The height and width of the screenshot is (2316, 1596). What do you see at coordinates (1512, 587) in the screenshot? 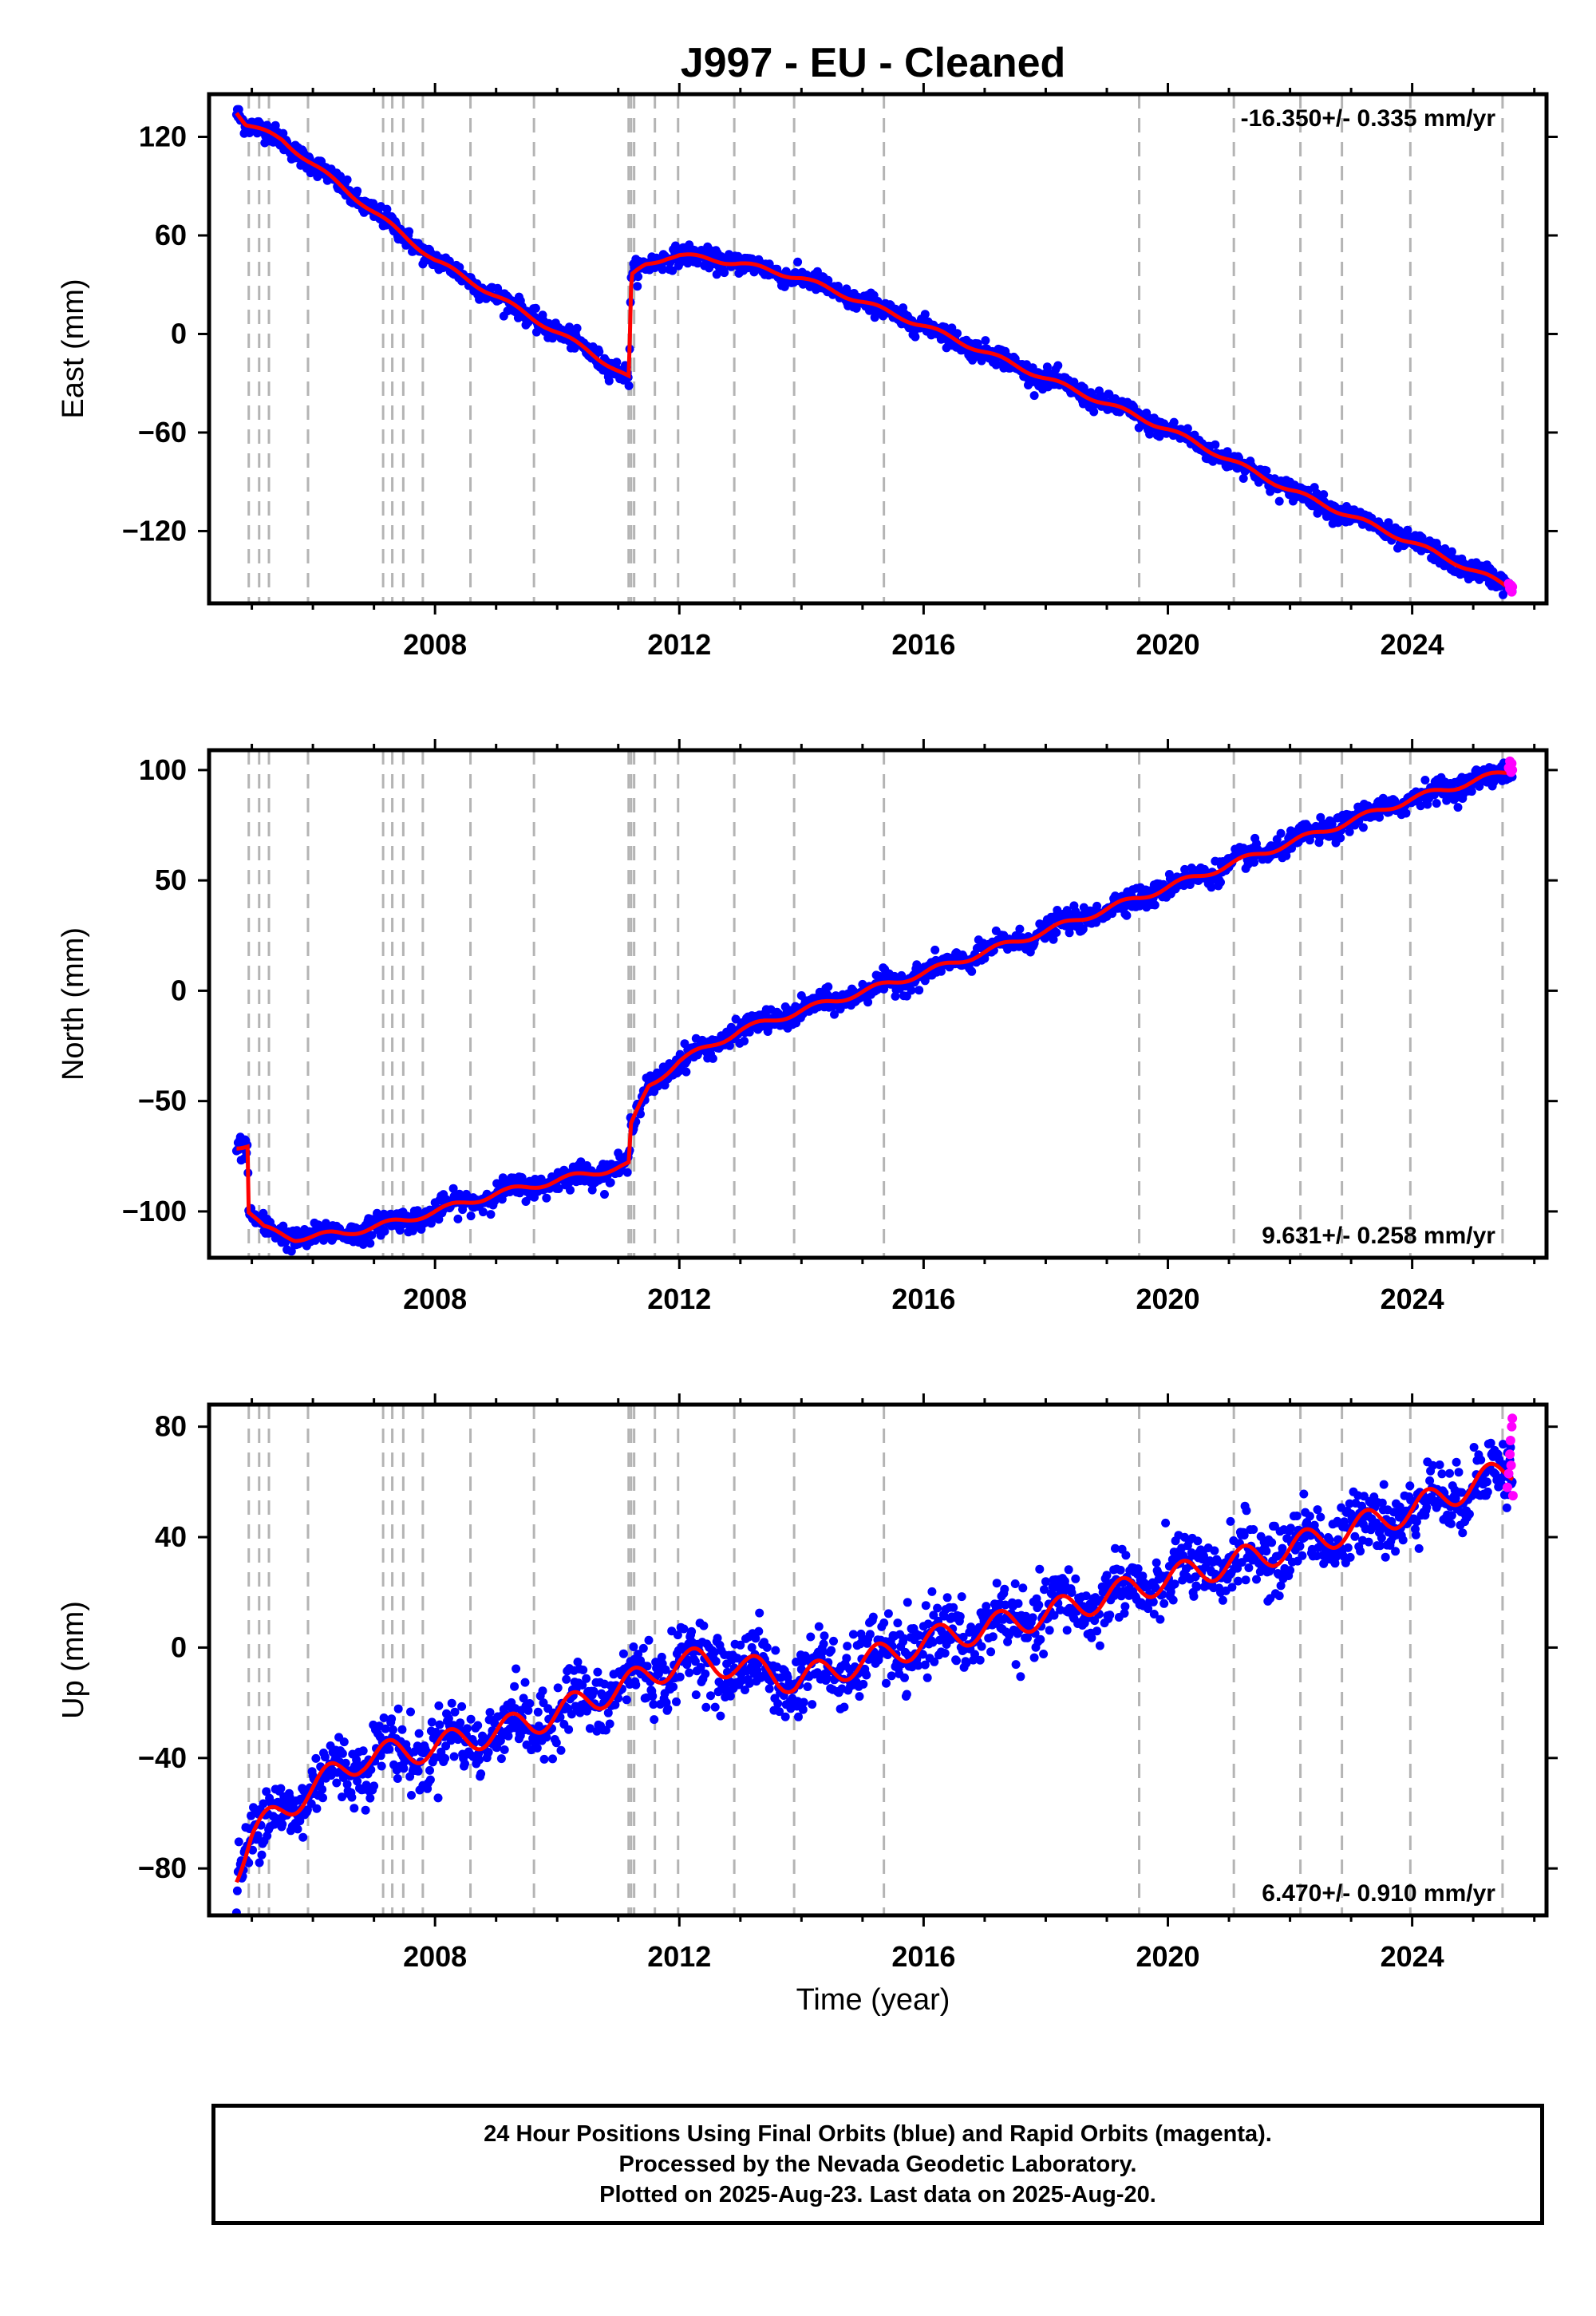
I see `rapid-point` at bounding box center [1512, 587].